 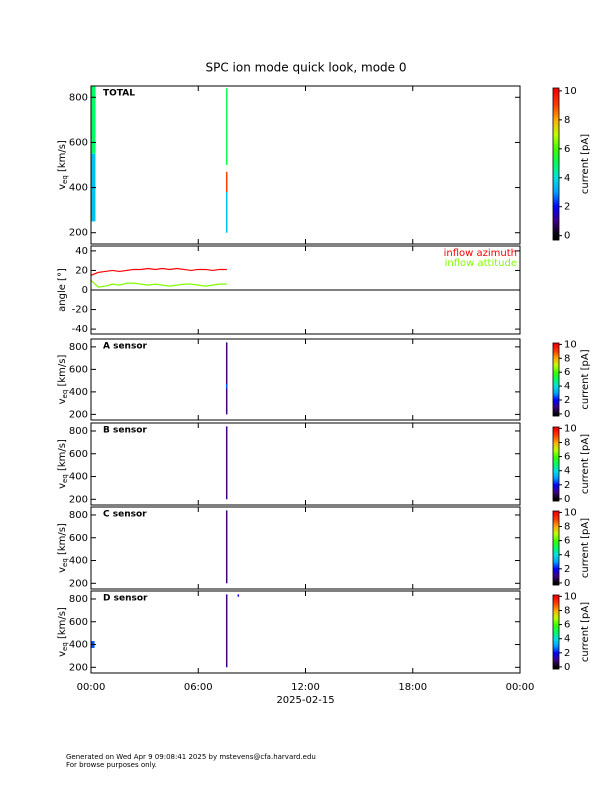 I want to click on x-tick-label: 00:00, so click(x=520, y=687).